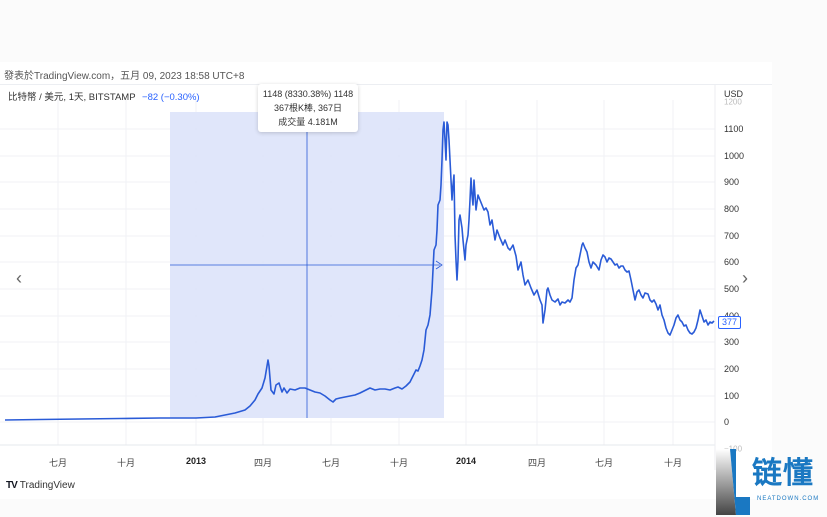  Describe the element at coordinates (439, 265) in the screenshot. I see `measure-arrow-icon` at that location.